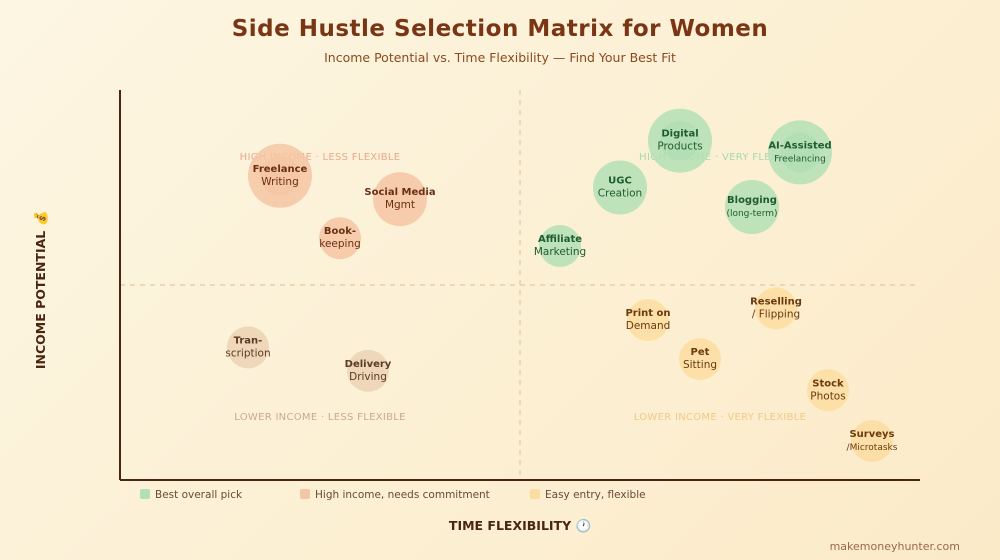 The width and height of the screenshot is (1000, 560). I want to click on bubble-sublabel: Freelancing, so click(800, 159).